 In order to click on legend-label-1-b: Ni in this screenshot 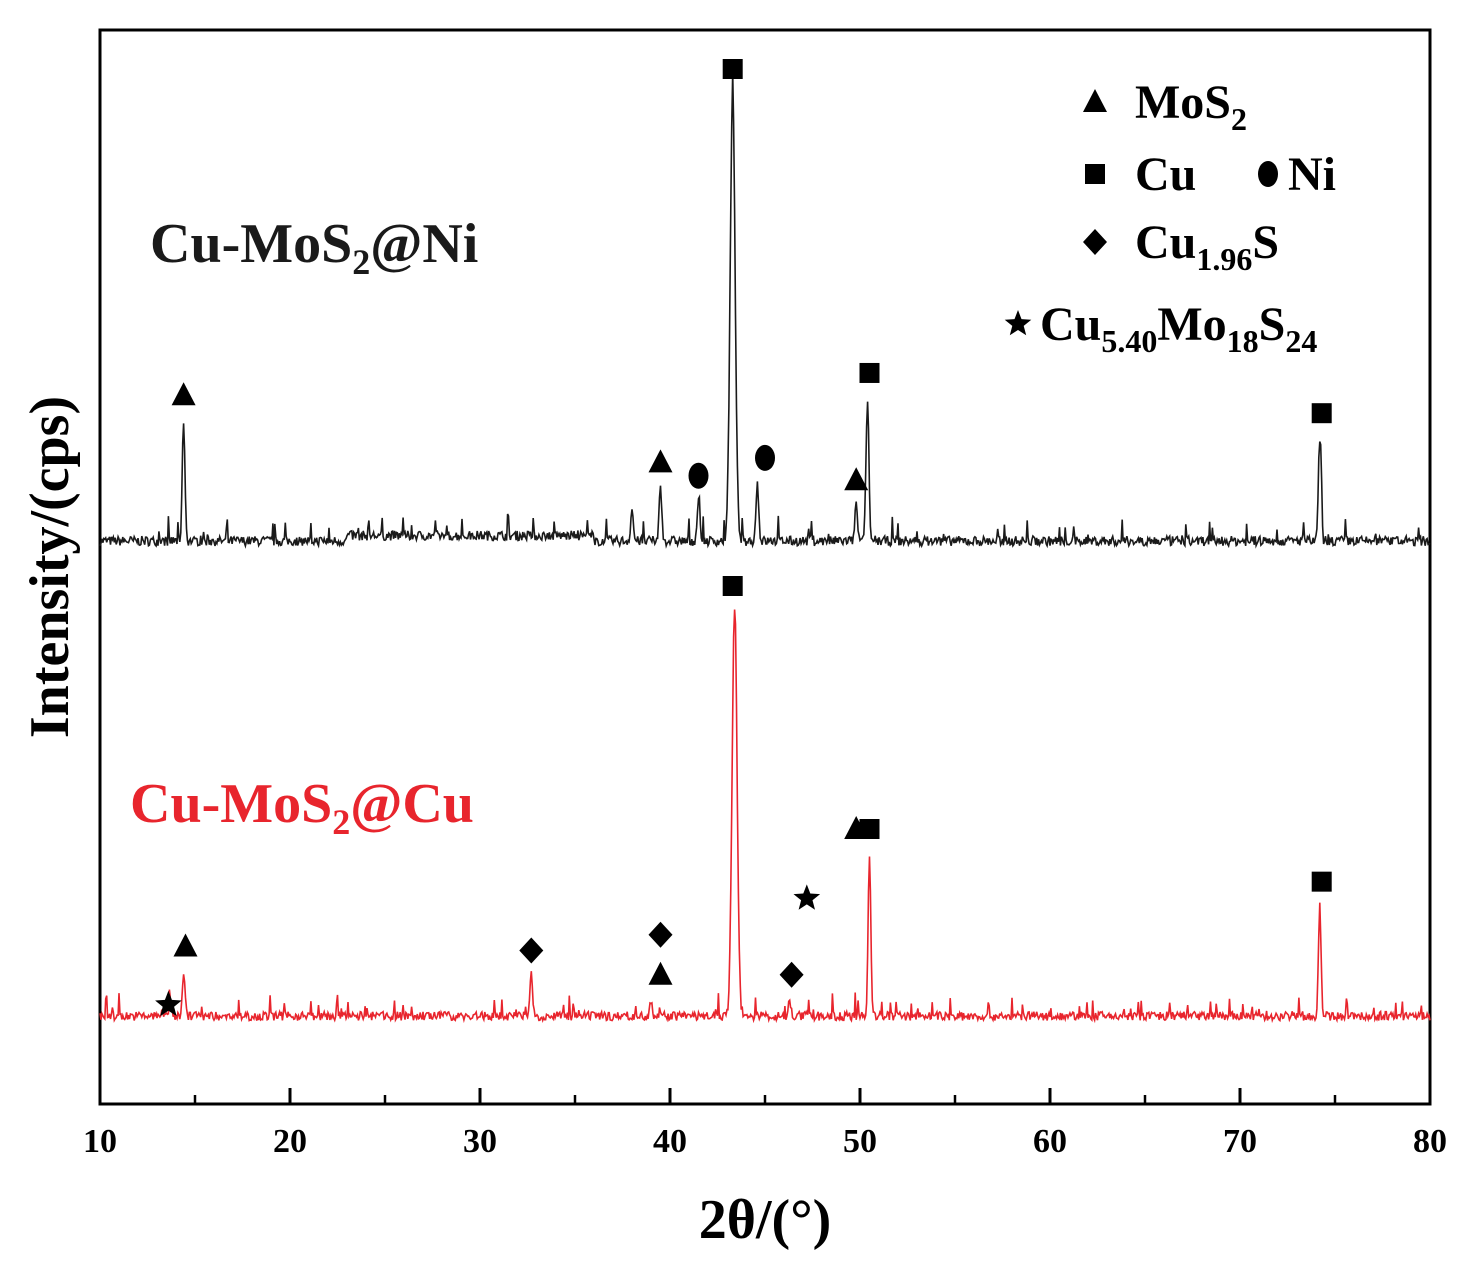, I will do `click(1312, 174)`.